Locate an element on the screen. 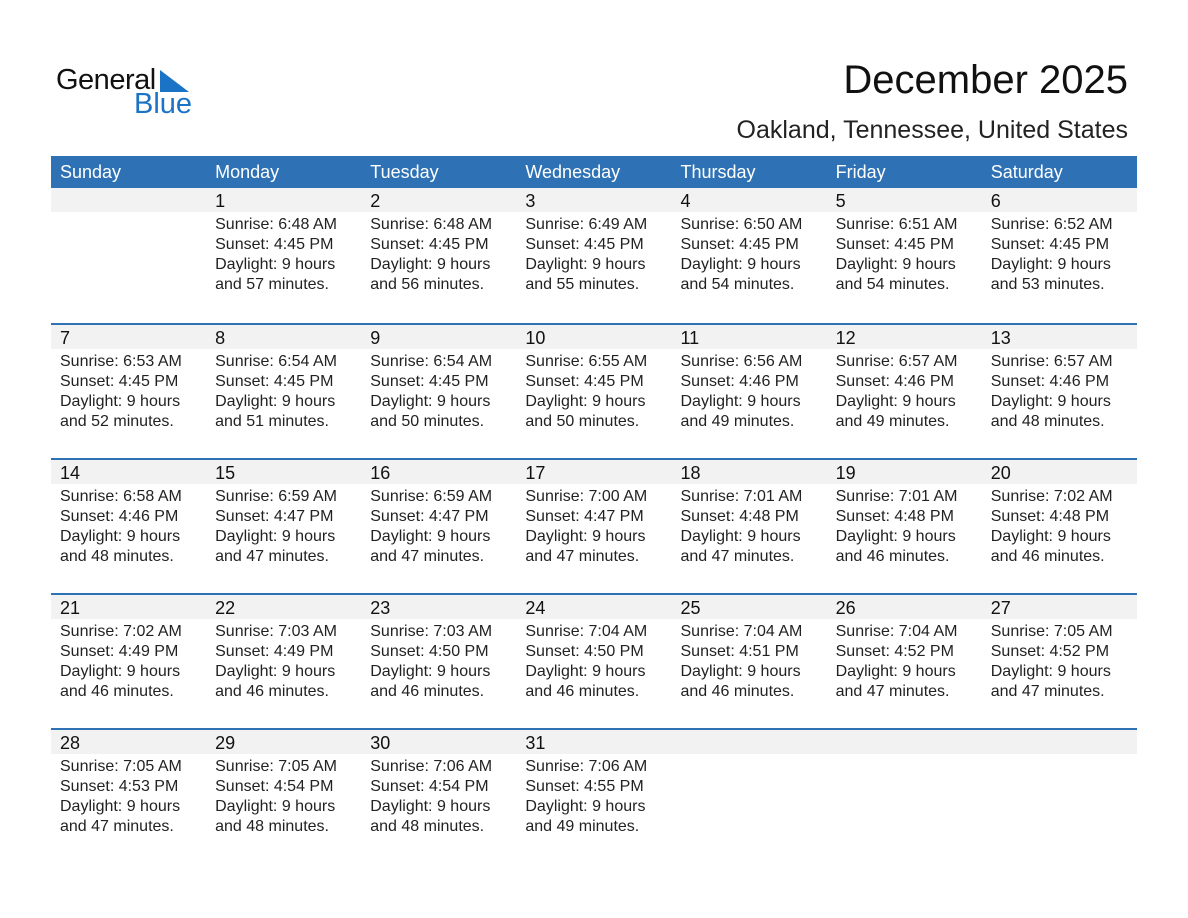  day-number: 10 is located at coordinates (535, 338).